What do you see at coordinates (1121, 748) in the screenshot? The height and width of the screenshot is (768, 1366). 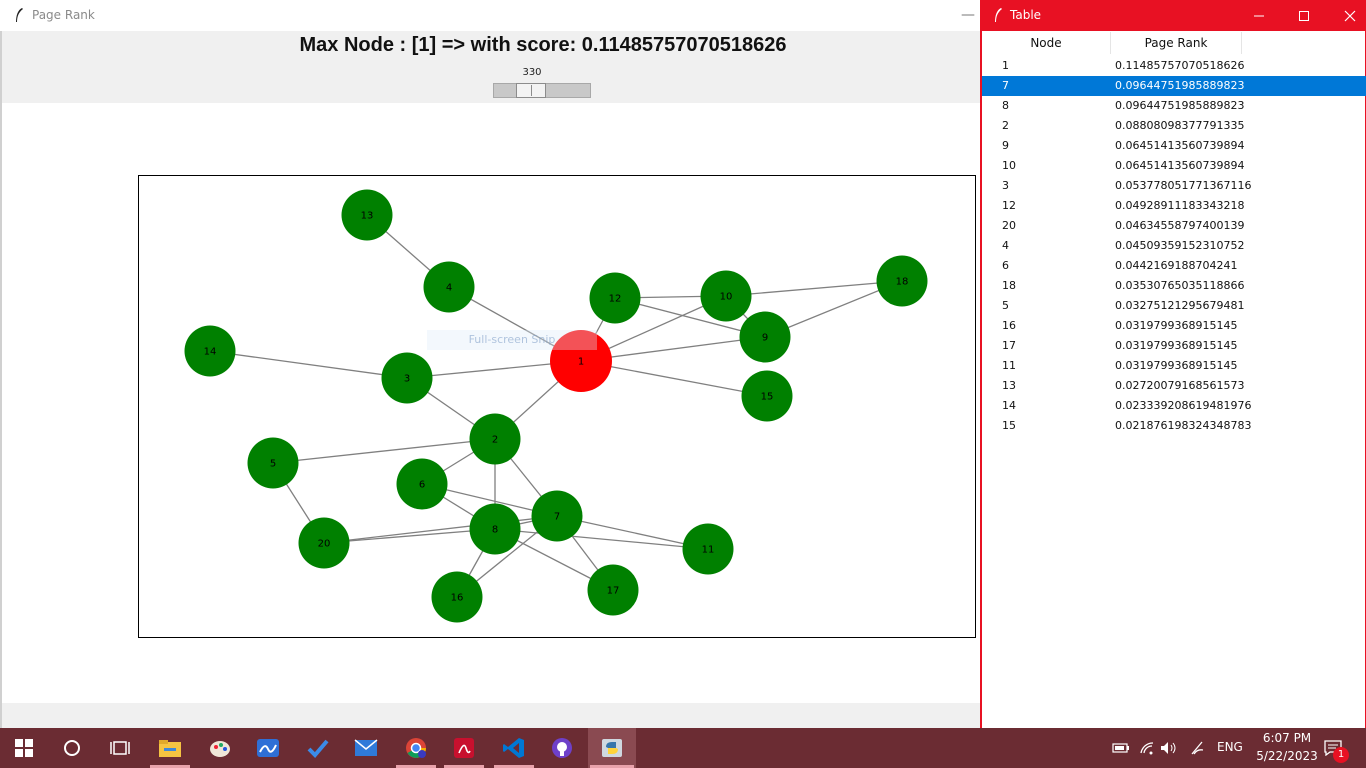 I see `battery-icon` at bounding box center [1121, 748].